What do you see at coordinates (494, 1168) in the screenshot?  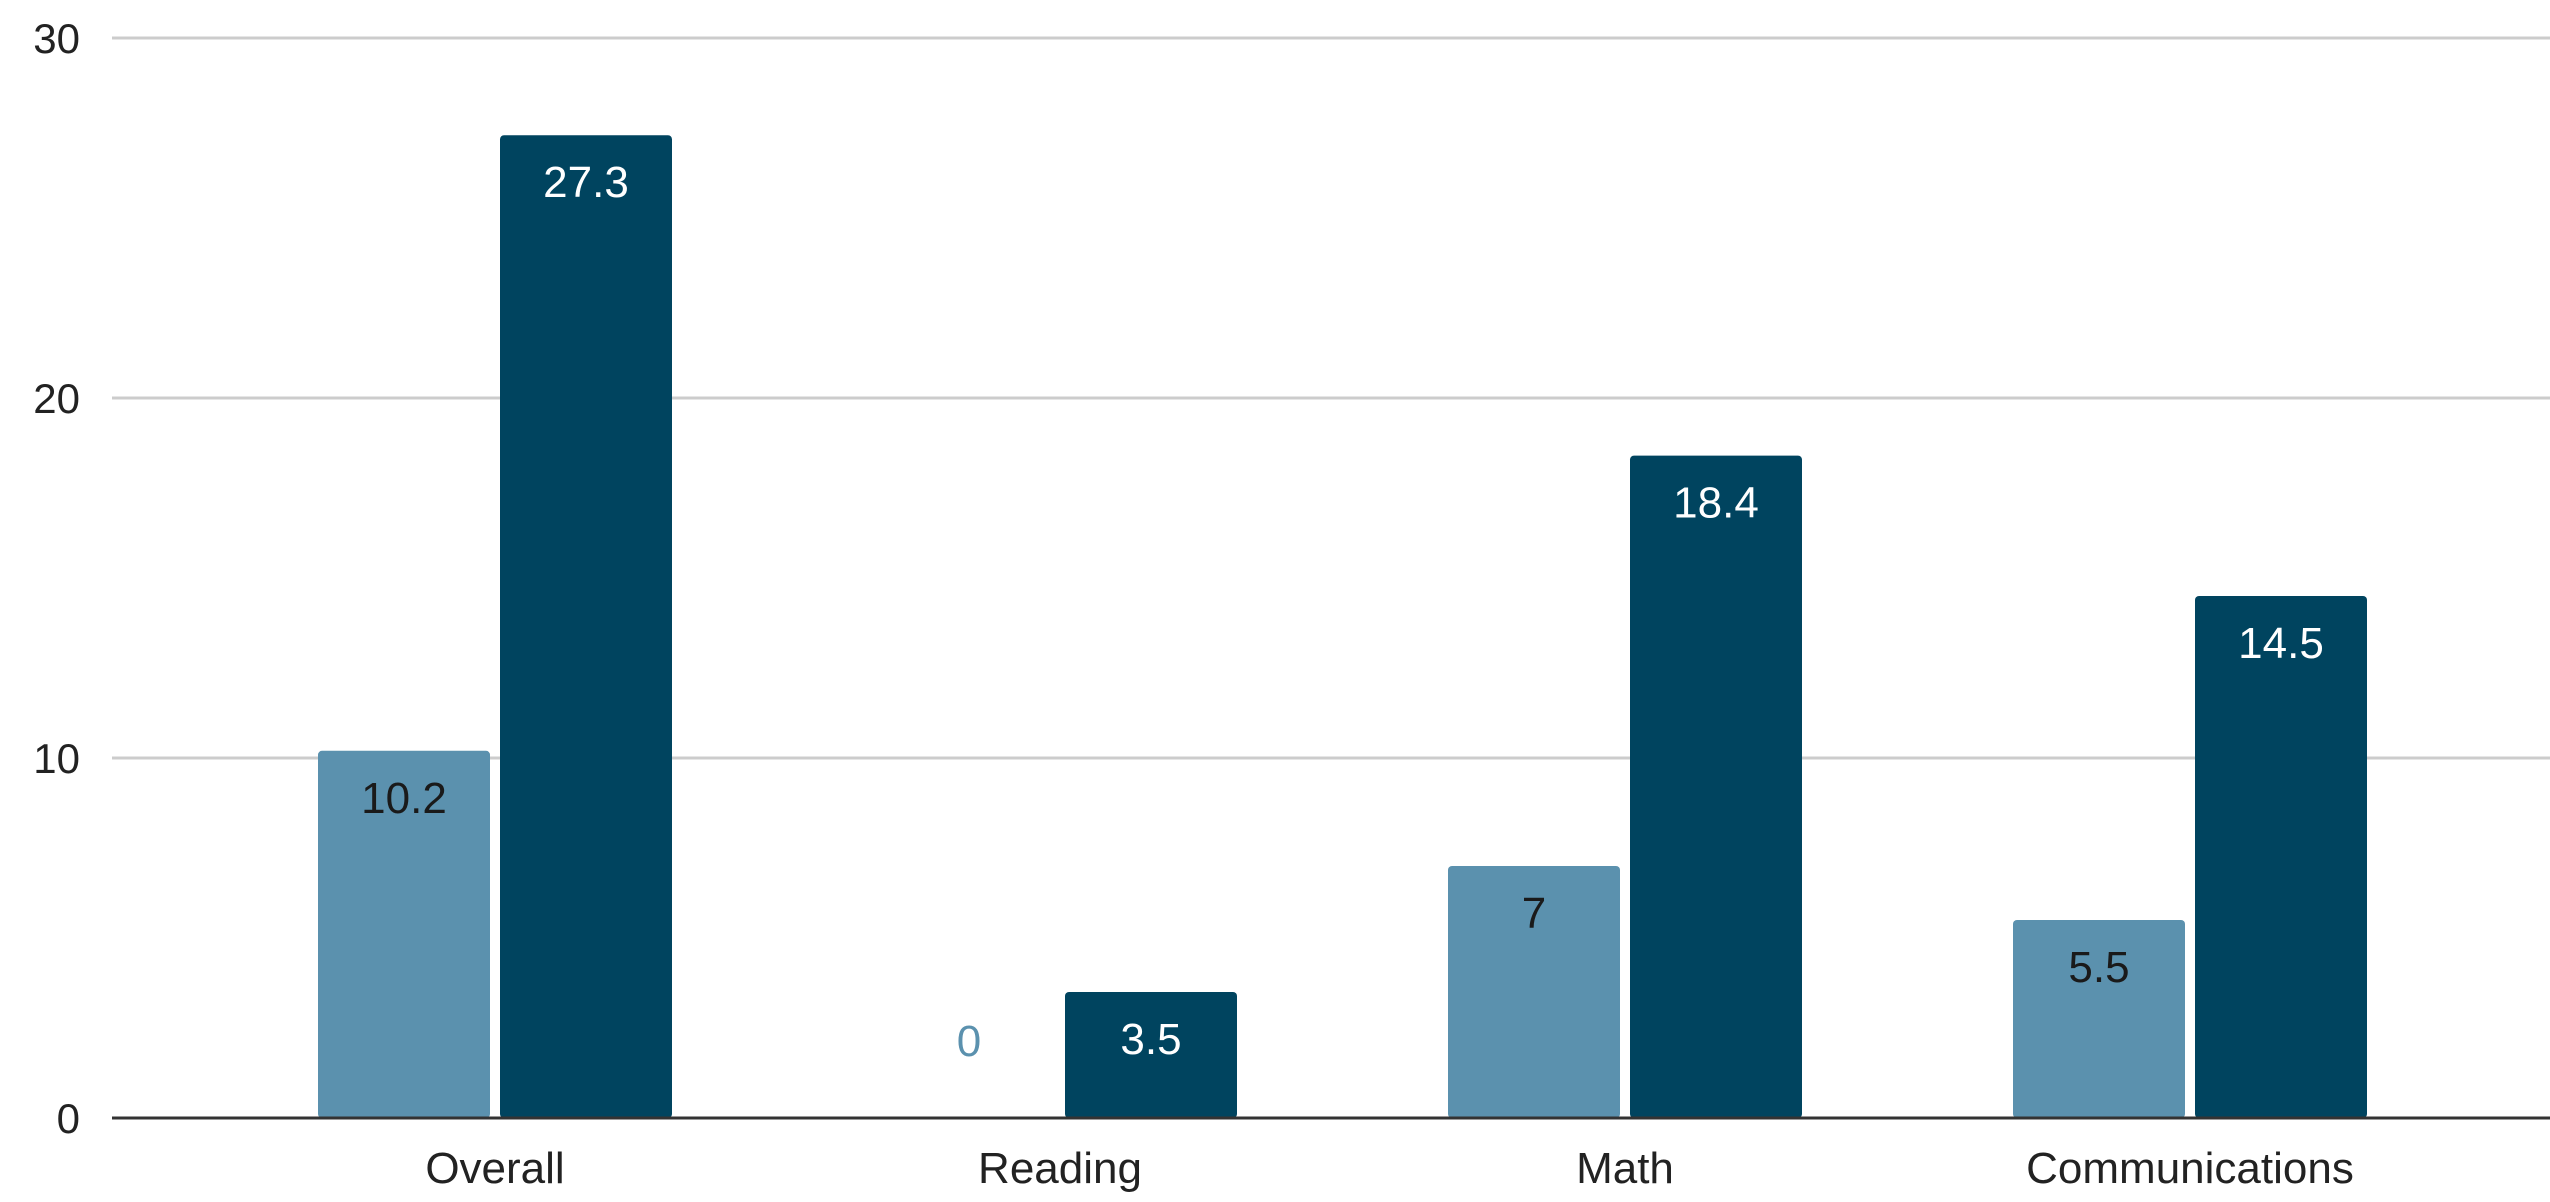 I see `category-label-overall: Overall` at bounding box center [494, 1168].